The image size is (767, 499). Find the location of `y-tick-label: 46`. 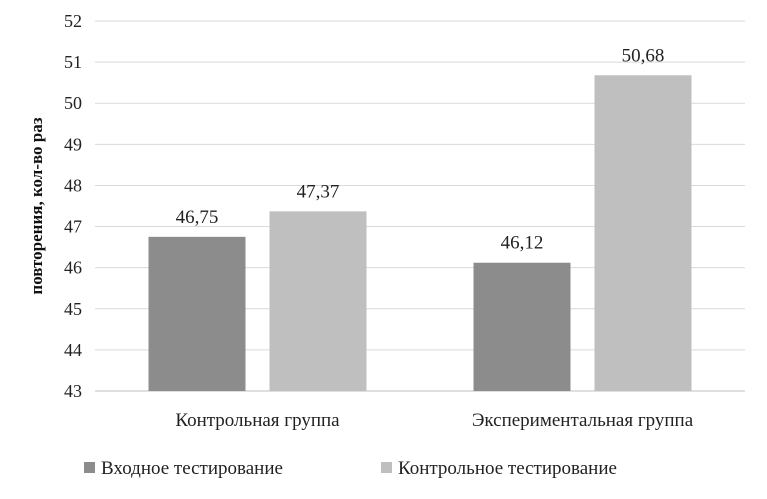

y-tick-label: 46 is located at coordinates (73, 268).